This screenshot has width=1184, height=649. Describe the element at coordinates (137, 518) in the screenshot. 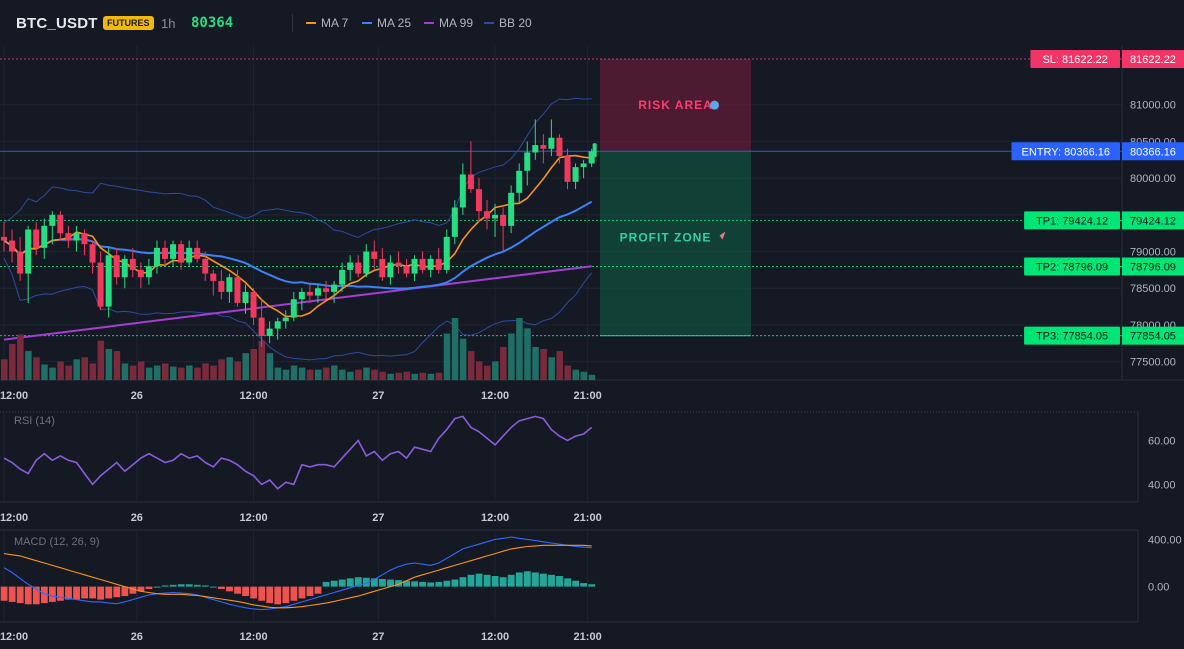

I see `rsi-x-tick-label: 26` at that location.